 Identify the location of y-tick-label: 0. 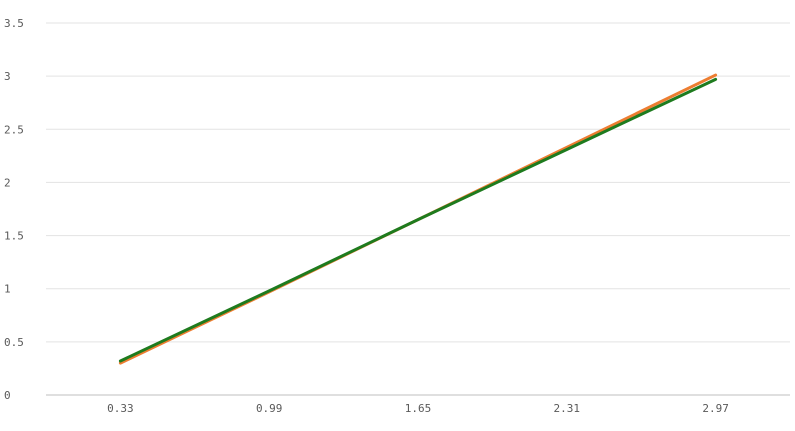
(7, 395).